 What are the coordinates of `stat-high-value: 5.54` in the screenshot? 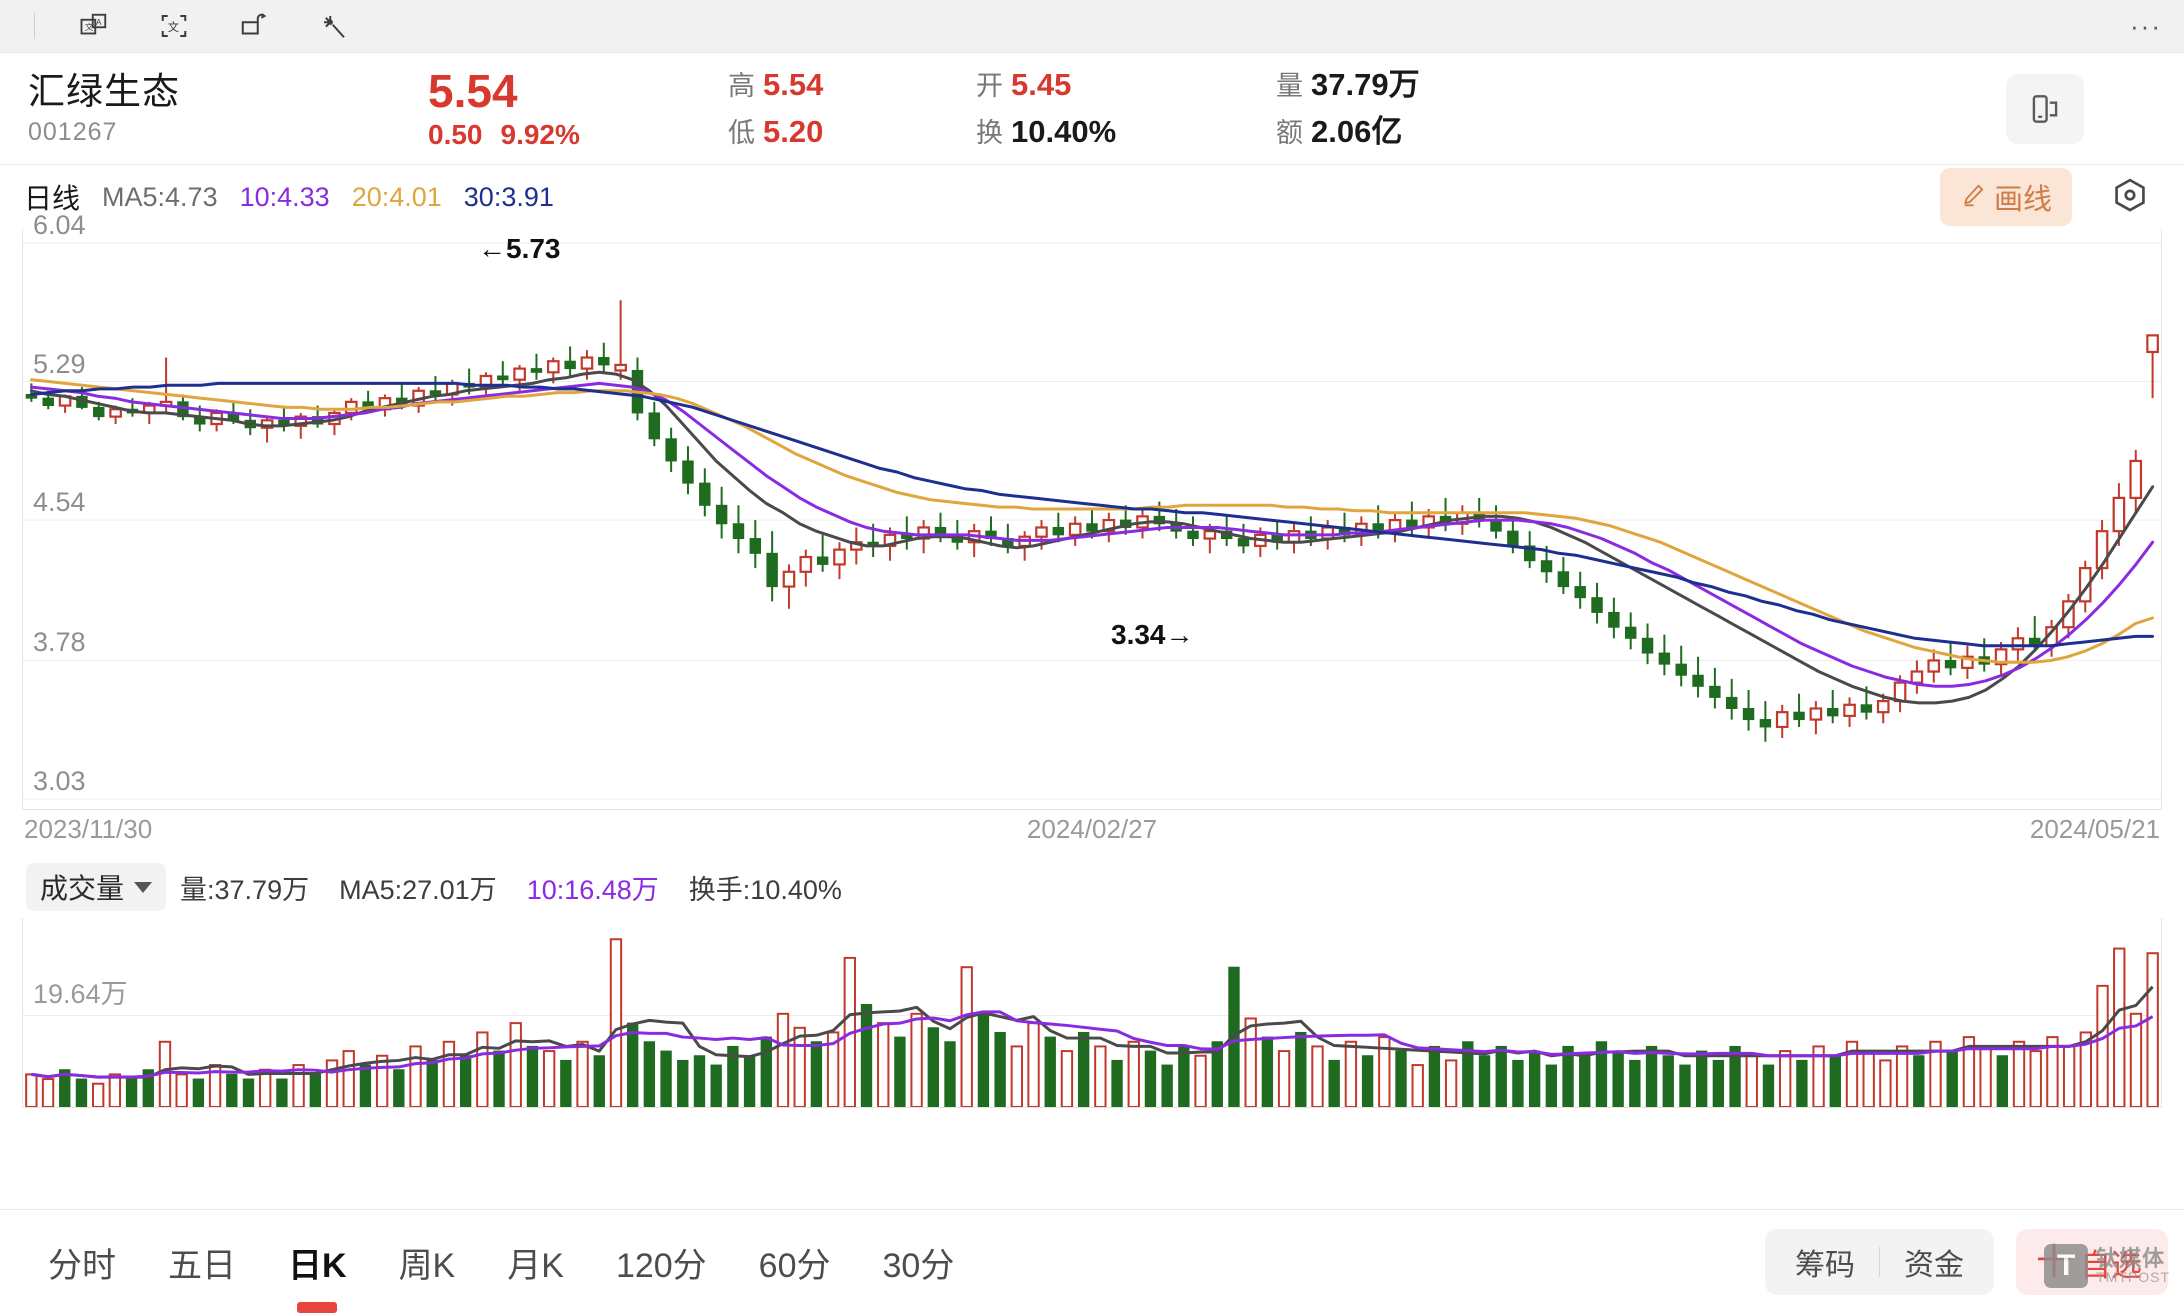 It's located at (793, 84).